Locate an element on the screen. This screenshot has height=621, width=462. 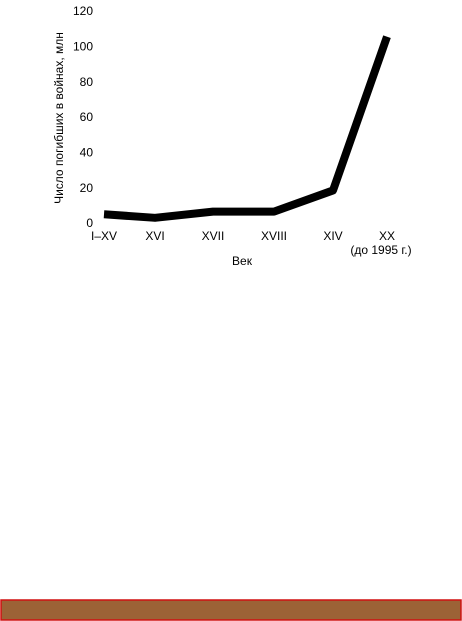
x-tick-label: XVIII is located at coordinates (274, 236).